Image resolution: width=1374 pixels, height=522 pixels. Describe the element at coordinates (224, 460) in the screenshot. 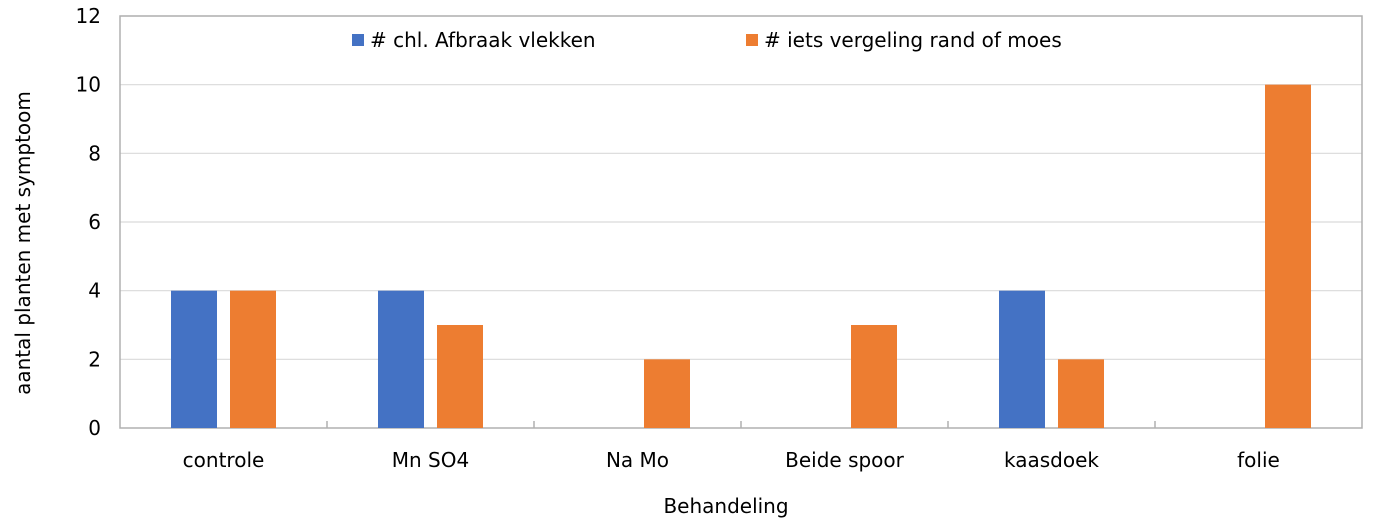

I see `x-tick-label: controle` at that location.